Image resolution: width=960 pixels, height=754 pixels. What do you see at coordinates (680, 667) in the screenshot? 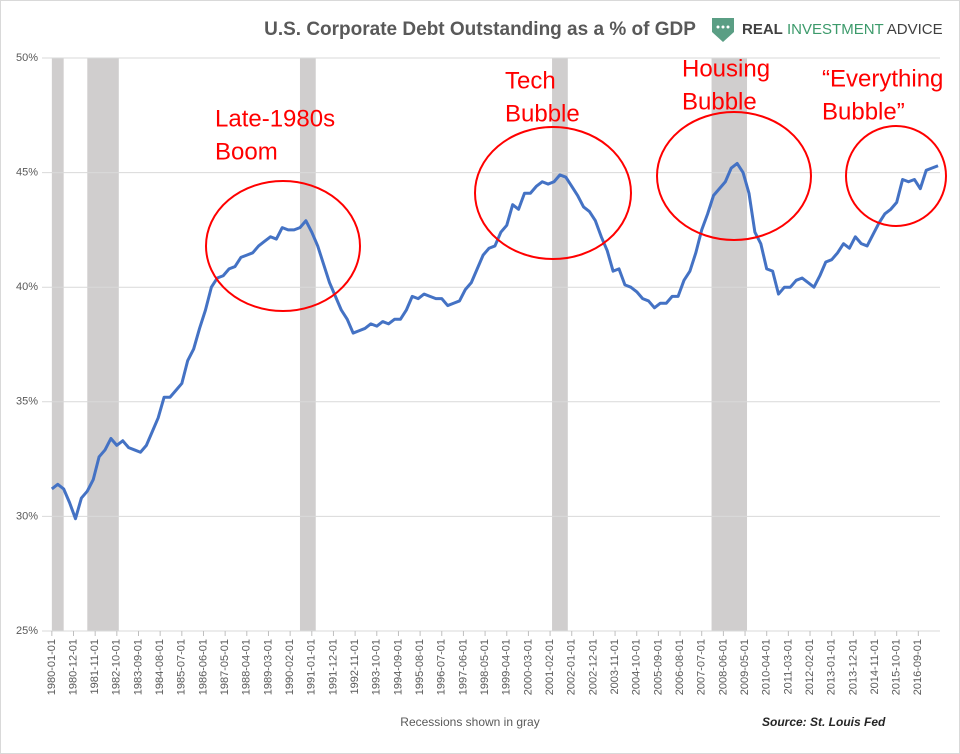
I see `x-tick-label: 2006-08-01` at bounding box center [680, 667].